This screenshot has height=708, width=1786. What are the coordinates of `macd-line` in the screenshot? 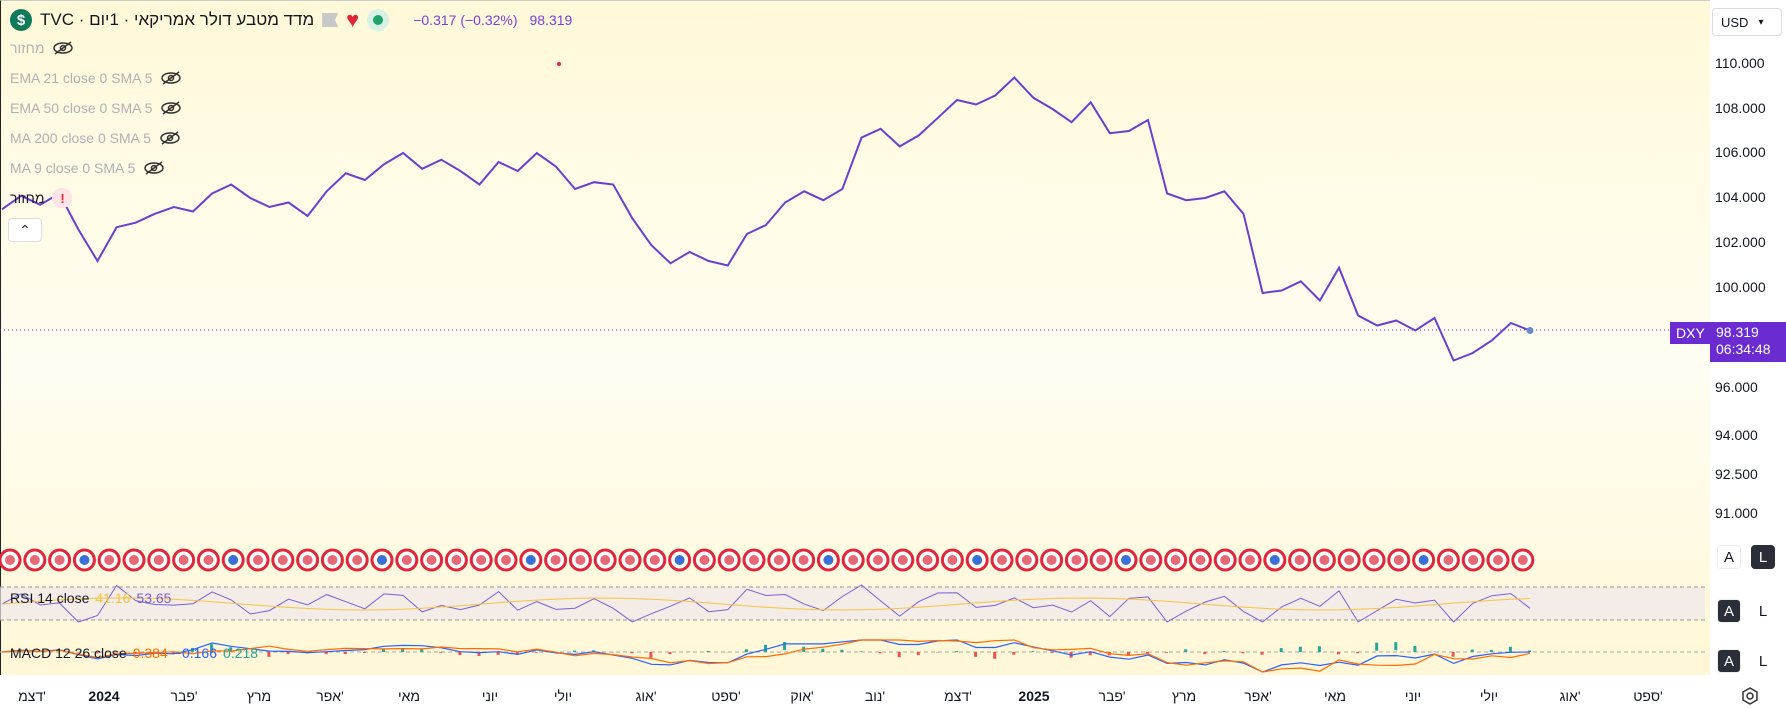 It's located at (766, 656).